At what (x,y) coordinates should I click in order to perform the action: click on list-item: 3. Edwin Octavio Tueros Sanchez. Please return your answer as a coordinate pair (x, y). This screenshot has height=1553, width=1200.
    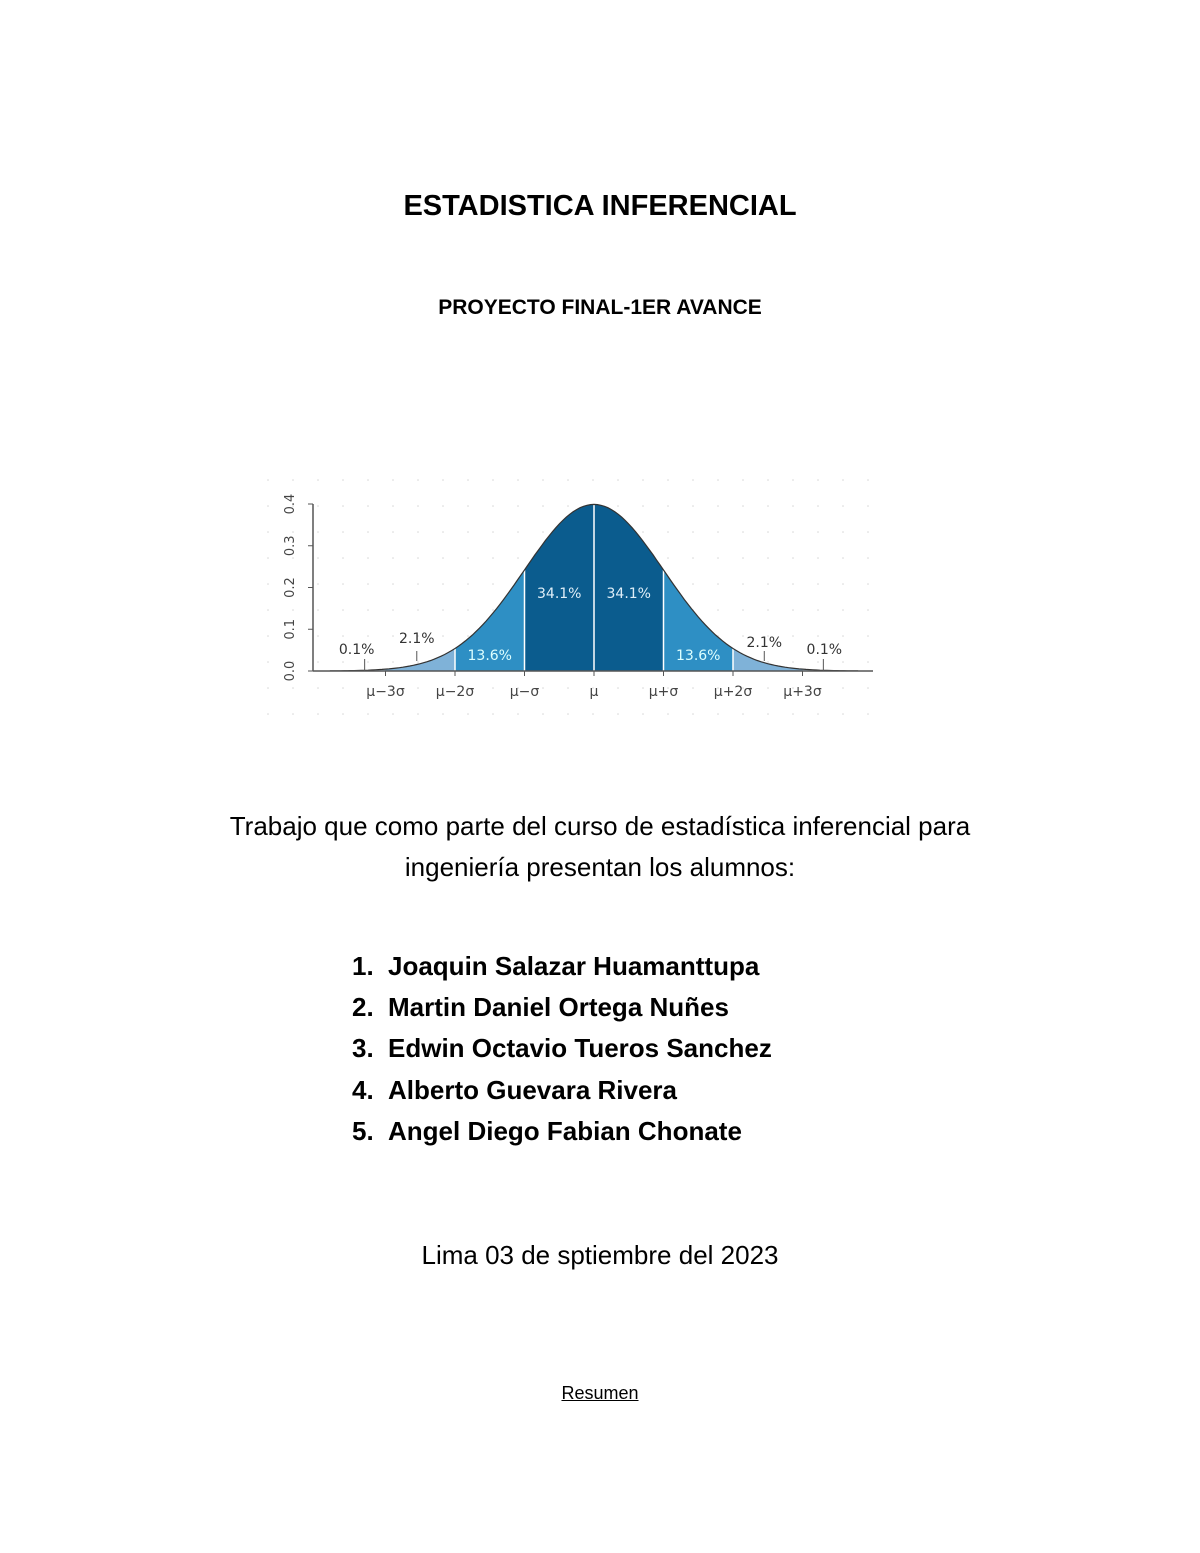
    Looking at the image, I should click on (562, 1048).